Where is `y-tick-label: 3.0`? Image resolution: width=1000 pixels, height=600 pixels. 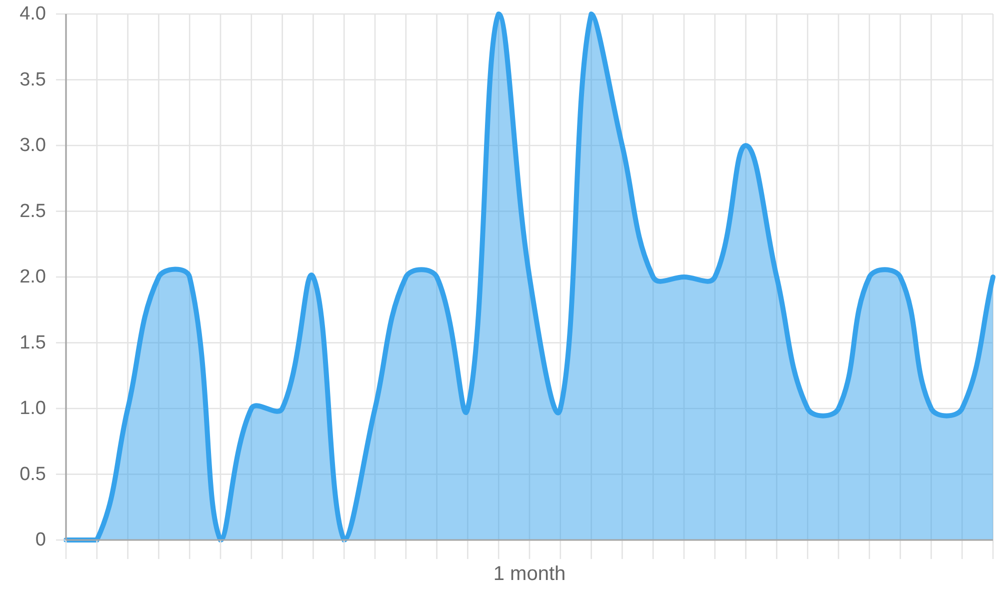 y-tick-label: 3.0 is located at coordinates (33, 145).